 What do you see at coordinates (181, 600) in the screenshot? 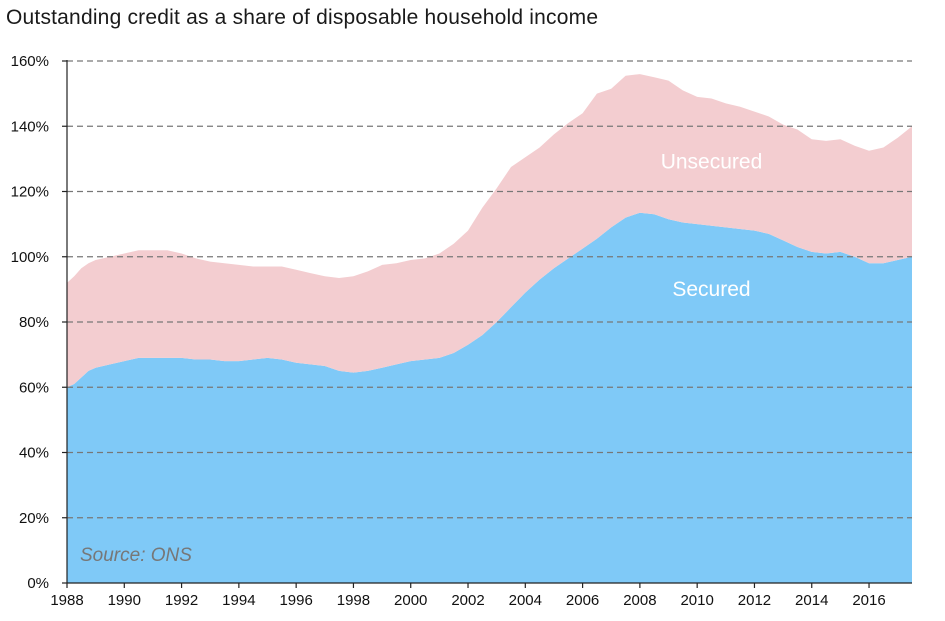
I see `x-tick-label: 1992` at bounding box center [181, 600].